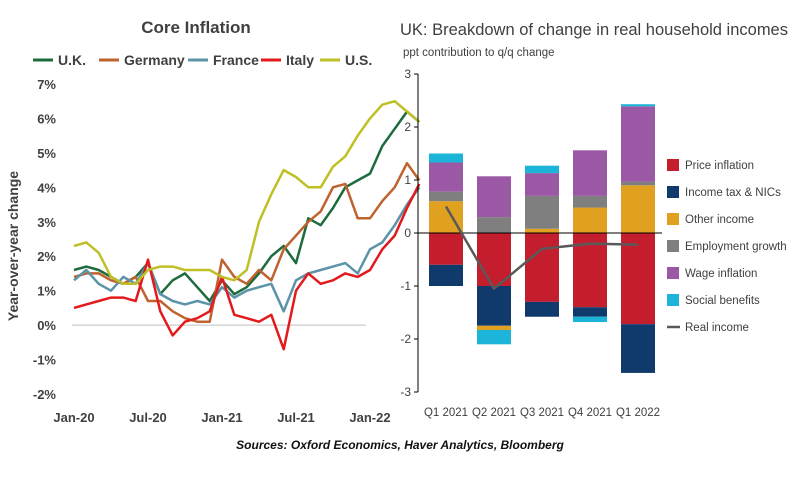 Image resolution: width=800 pixels, height=478 pixels. I want to click on left-y-axis: -2% -1% 0% 1% 2% 3% 4% 5% 6% 7%, so click(45, 239).